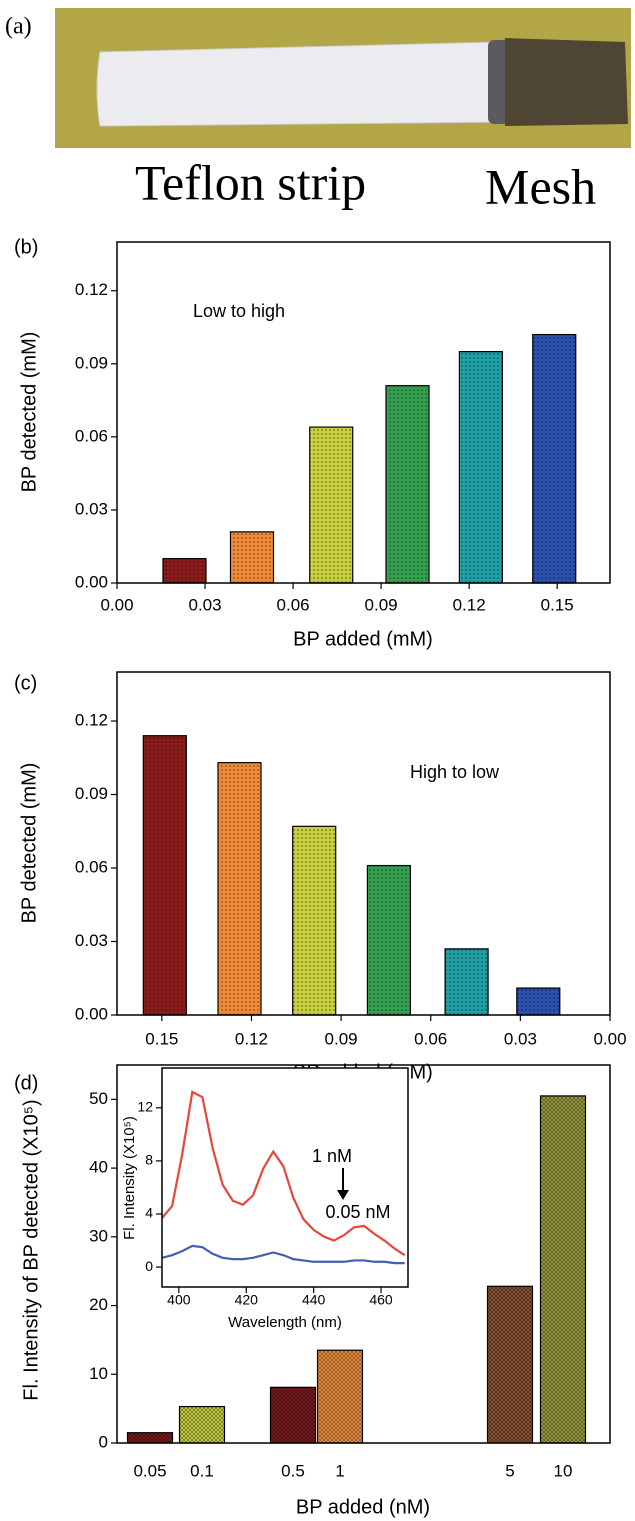  What do you see at coordinates (455, 772) in the screenshot?
I see `note: High to low` at bounding box center [455, 772].